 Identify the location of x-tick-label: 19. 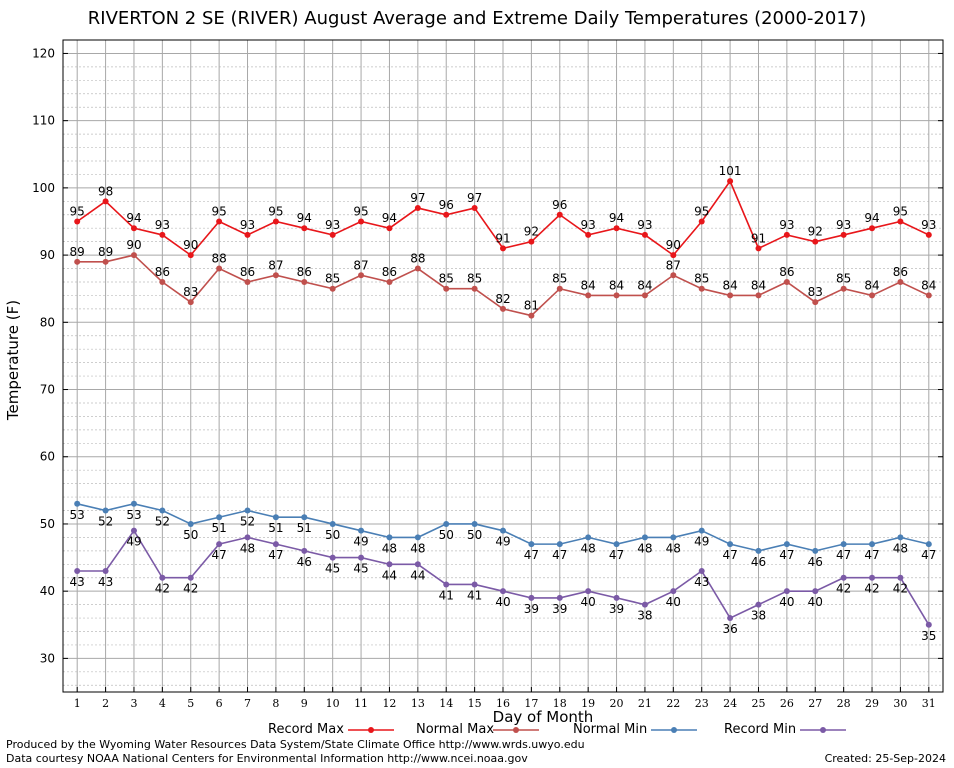
(588, 703).